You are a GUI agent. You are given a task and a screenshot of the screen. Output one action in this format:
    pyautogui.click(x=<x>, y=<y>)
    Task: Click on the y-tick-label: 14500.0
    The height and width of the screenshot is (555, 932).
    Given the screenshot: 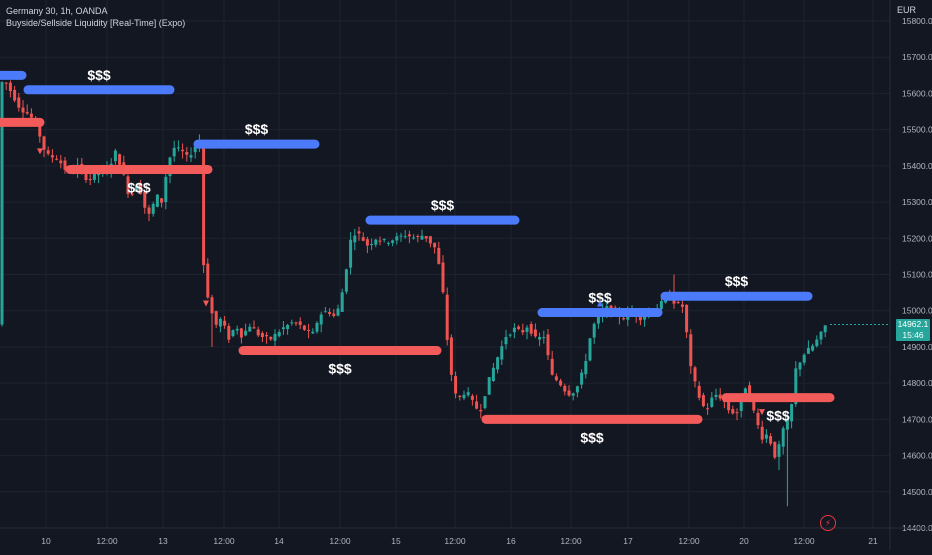 What is the action you would take?
    pyautogui.click(x=917, y=492)
    